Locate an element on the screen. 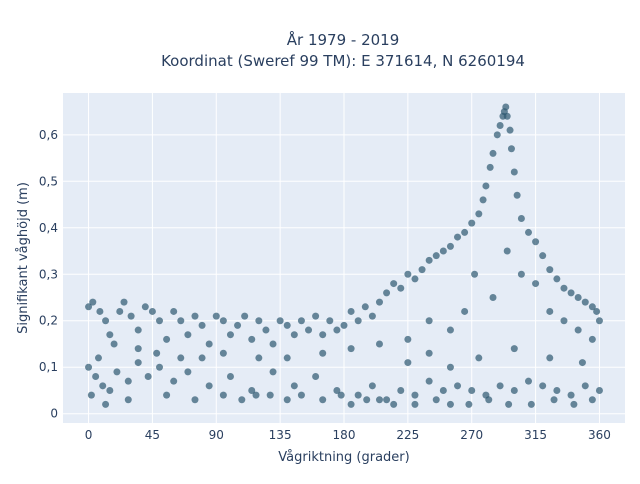 The image size is (640, 484). y-tick-label: 0,6 is located at coordinates (48, 135).